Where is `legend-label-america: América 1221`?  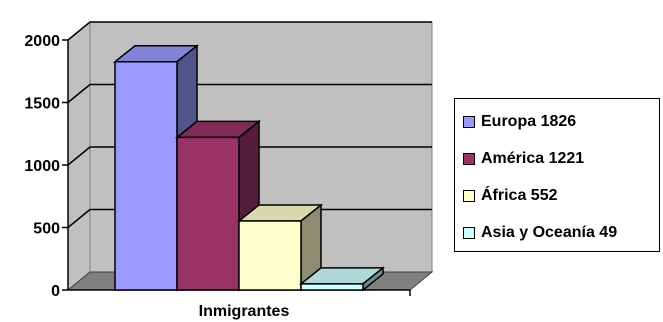
legend-label-america: América 1221 is located at coordinates (533, 158).